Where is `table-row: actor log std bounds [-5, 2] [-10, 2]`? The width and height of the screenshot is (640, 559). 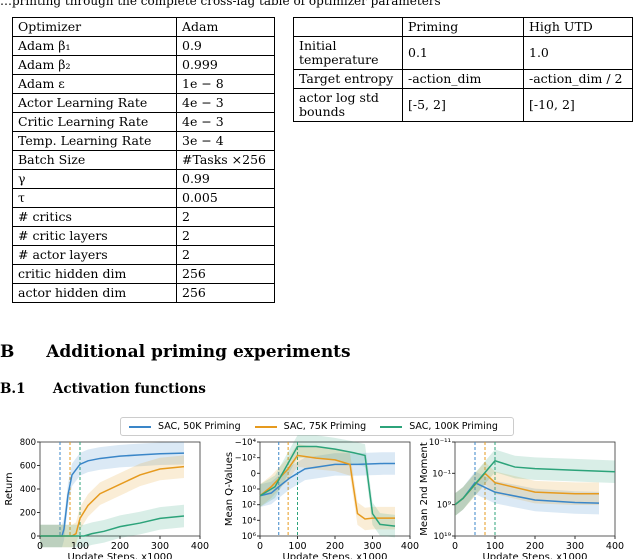 table-row: actor log std bounds [-5, 2] [-10, 2] is located at coordinates (463, 105).